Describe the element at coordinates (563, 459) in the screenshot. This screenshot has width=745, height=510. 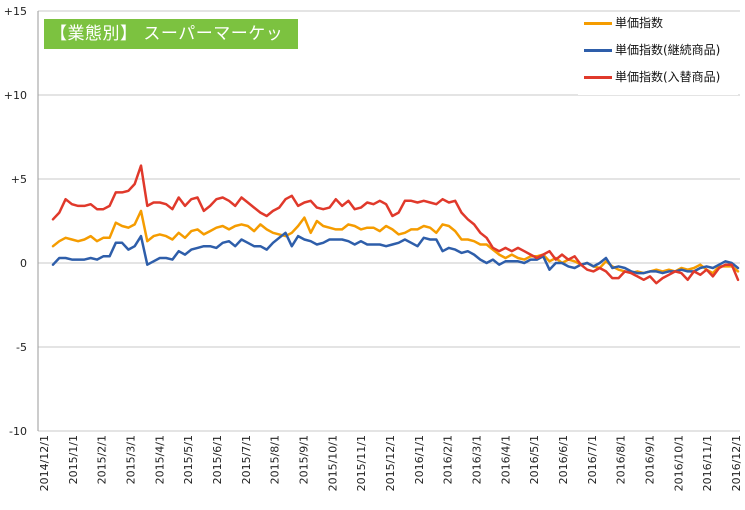
I see `x-tick-label: 2016/6/1` at that location.